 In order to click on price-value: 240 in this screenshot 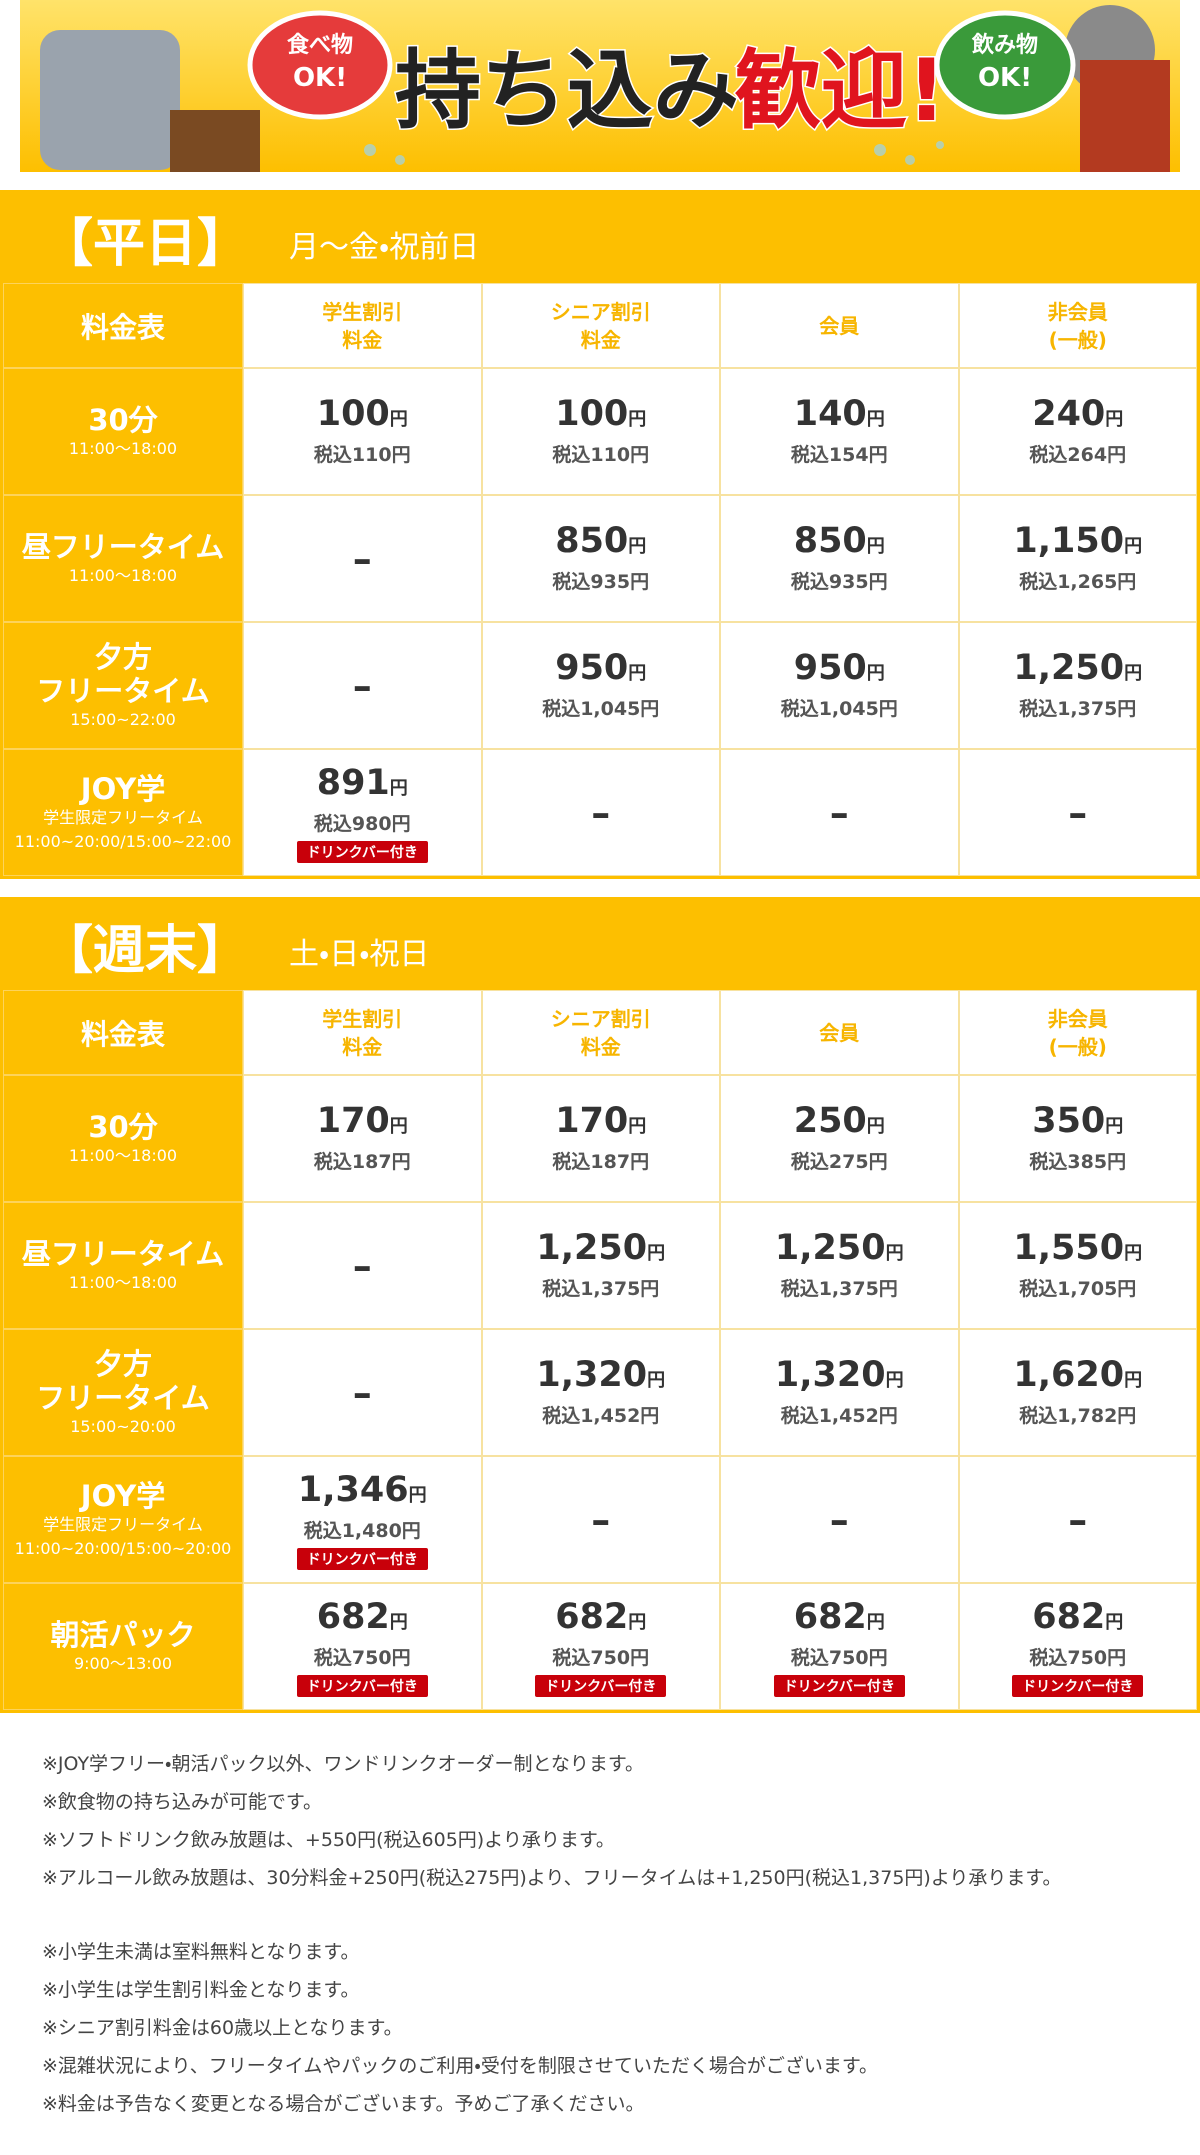, I will do `click(1069, 413)`.